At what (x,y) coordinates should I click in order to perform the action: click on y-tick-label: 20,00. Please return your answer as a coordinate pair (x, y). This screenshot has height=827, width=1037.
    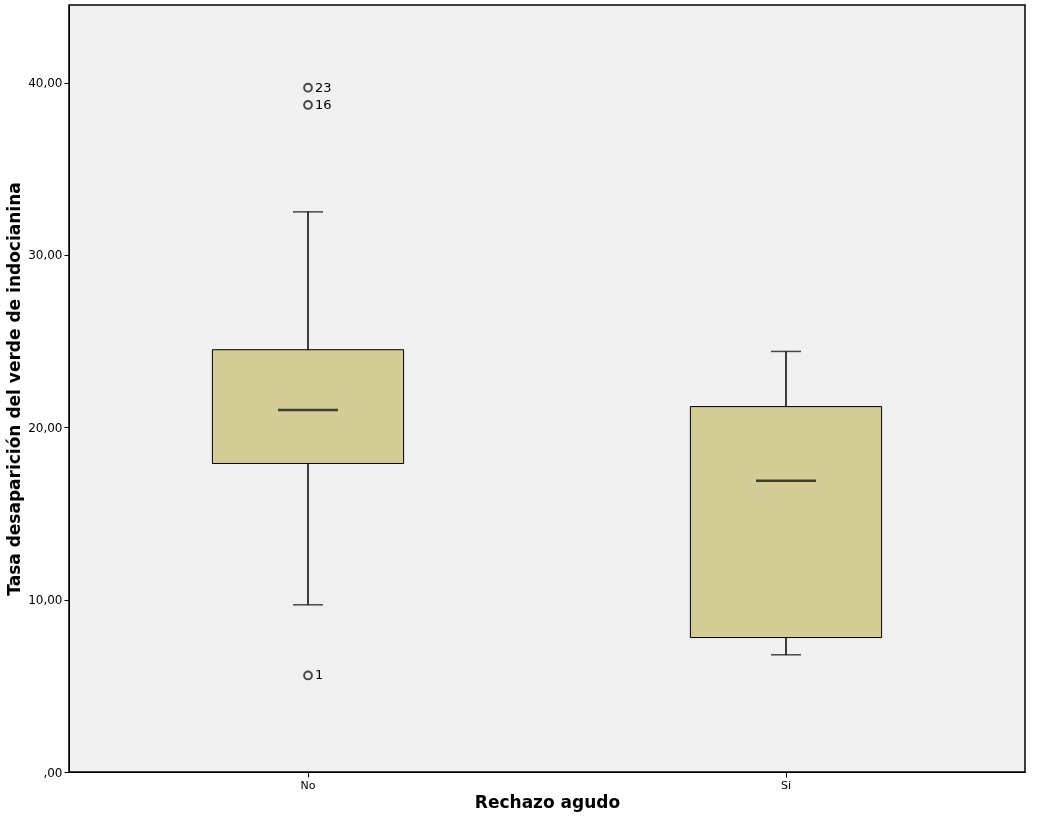
    Looking at the image, I should click on (45, 427).